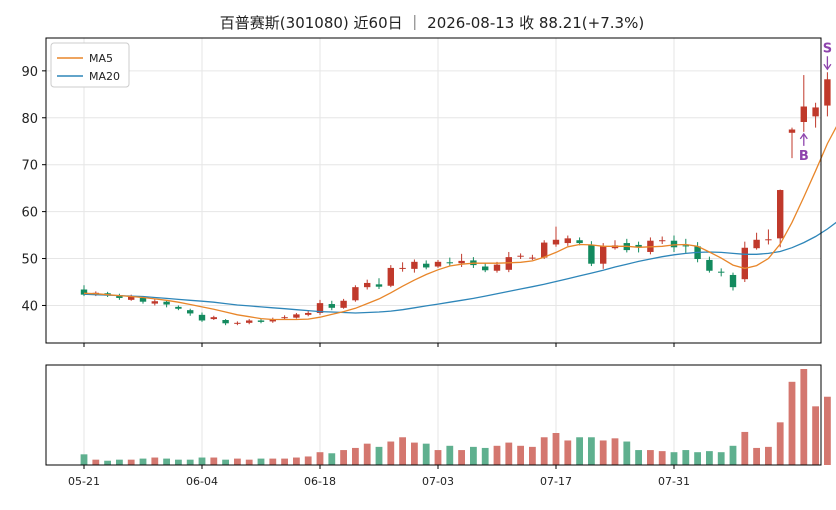 This screenshot has height=510, width=836. Describe the element at coordinates (804, 156) in the screenshot. I see `buy-signal-label: B` at that location.